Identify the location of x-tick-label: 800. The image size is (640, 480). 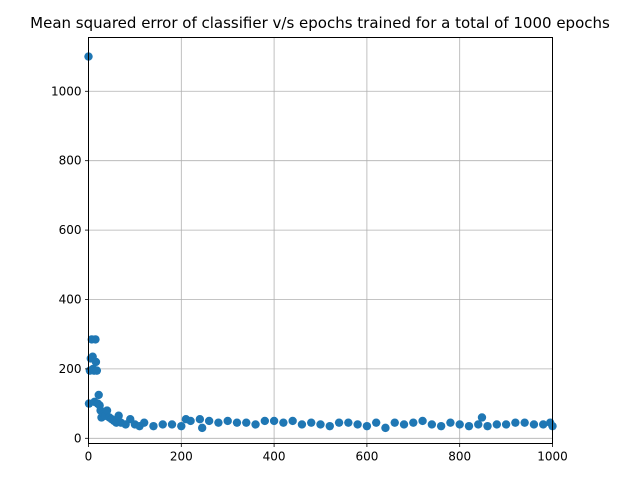
(459, 457).